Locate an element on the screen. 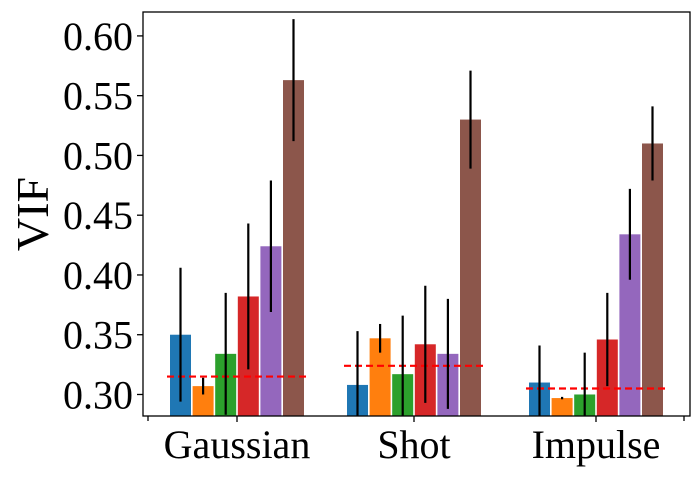 This screenshot has width=700, height=478. y-tick-label: 0.50 is located at coordinates (98, 155).